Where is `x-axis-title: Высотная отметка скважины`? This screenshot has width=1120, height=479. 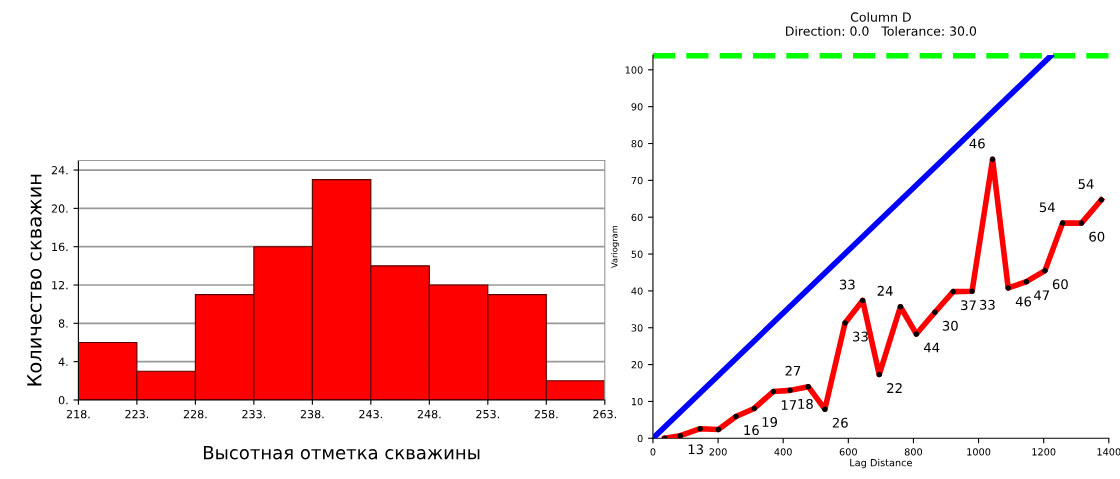 x-axis-title: Высотная отметка скважины is located at coordinates (342, 453).